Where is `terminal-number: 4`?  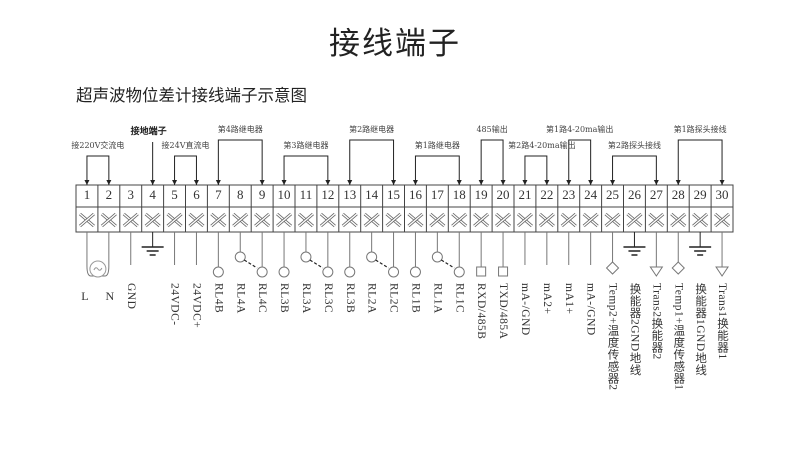
terminal-number: 4 is located at coordinates (152, 194).